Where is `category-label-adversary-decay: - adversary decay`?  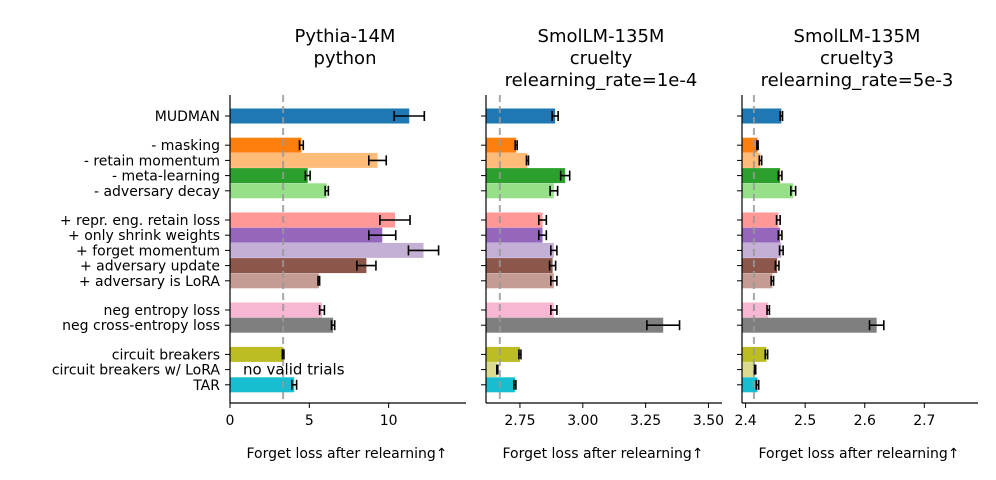 category-label-adversary-decay: - adversary decay is located at coordinates (157, 192).